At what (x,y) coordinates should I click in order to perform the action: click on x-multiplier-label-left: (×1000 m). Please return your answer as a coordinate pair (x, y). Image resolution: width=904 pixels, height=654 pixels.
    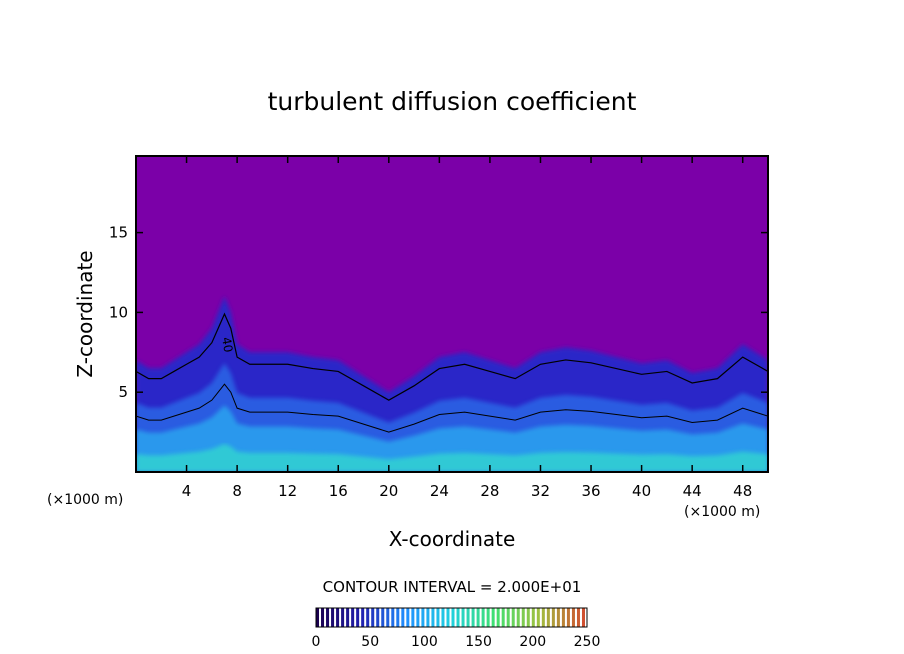
    Looking at the image, I should click on (85, 500).